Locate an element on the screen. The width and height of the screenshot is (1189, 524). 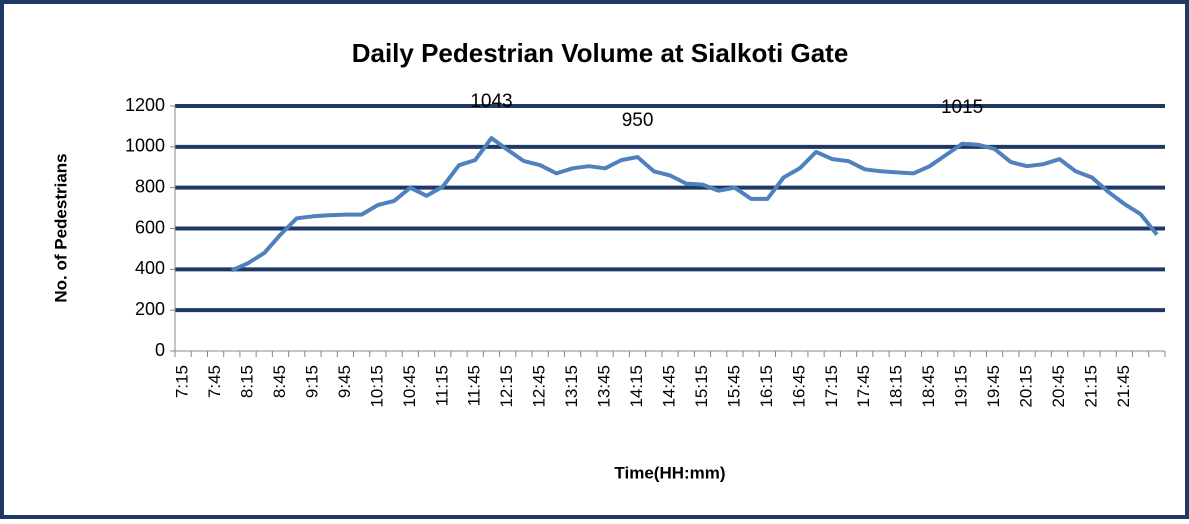
y-tick-label: 200 is located at coordinates (150, 309).